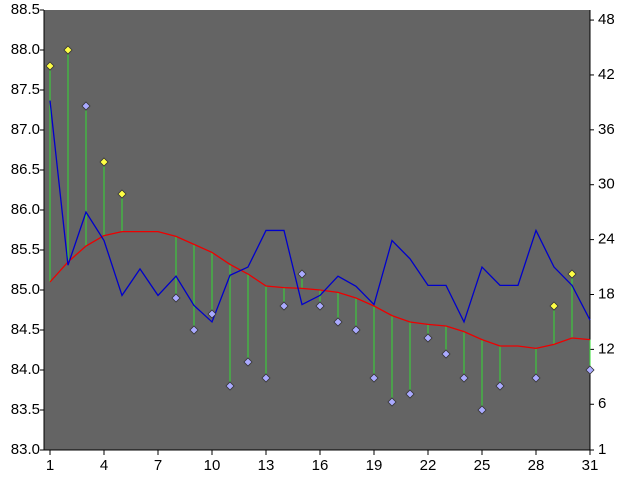 The image size is (640, 480). What do you see at coordinates (320, 465) in the screenshot?
I see `x-tick-label: 16` at bounding box center [320, 465].